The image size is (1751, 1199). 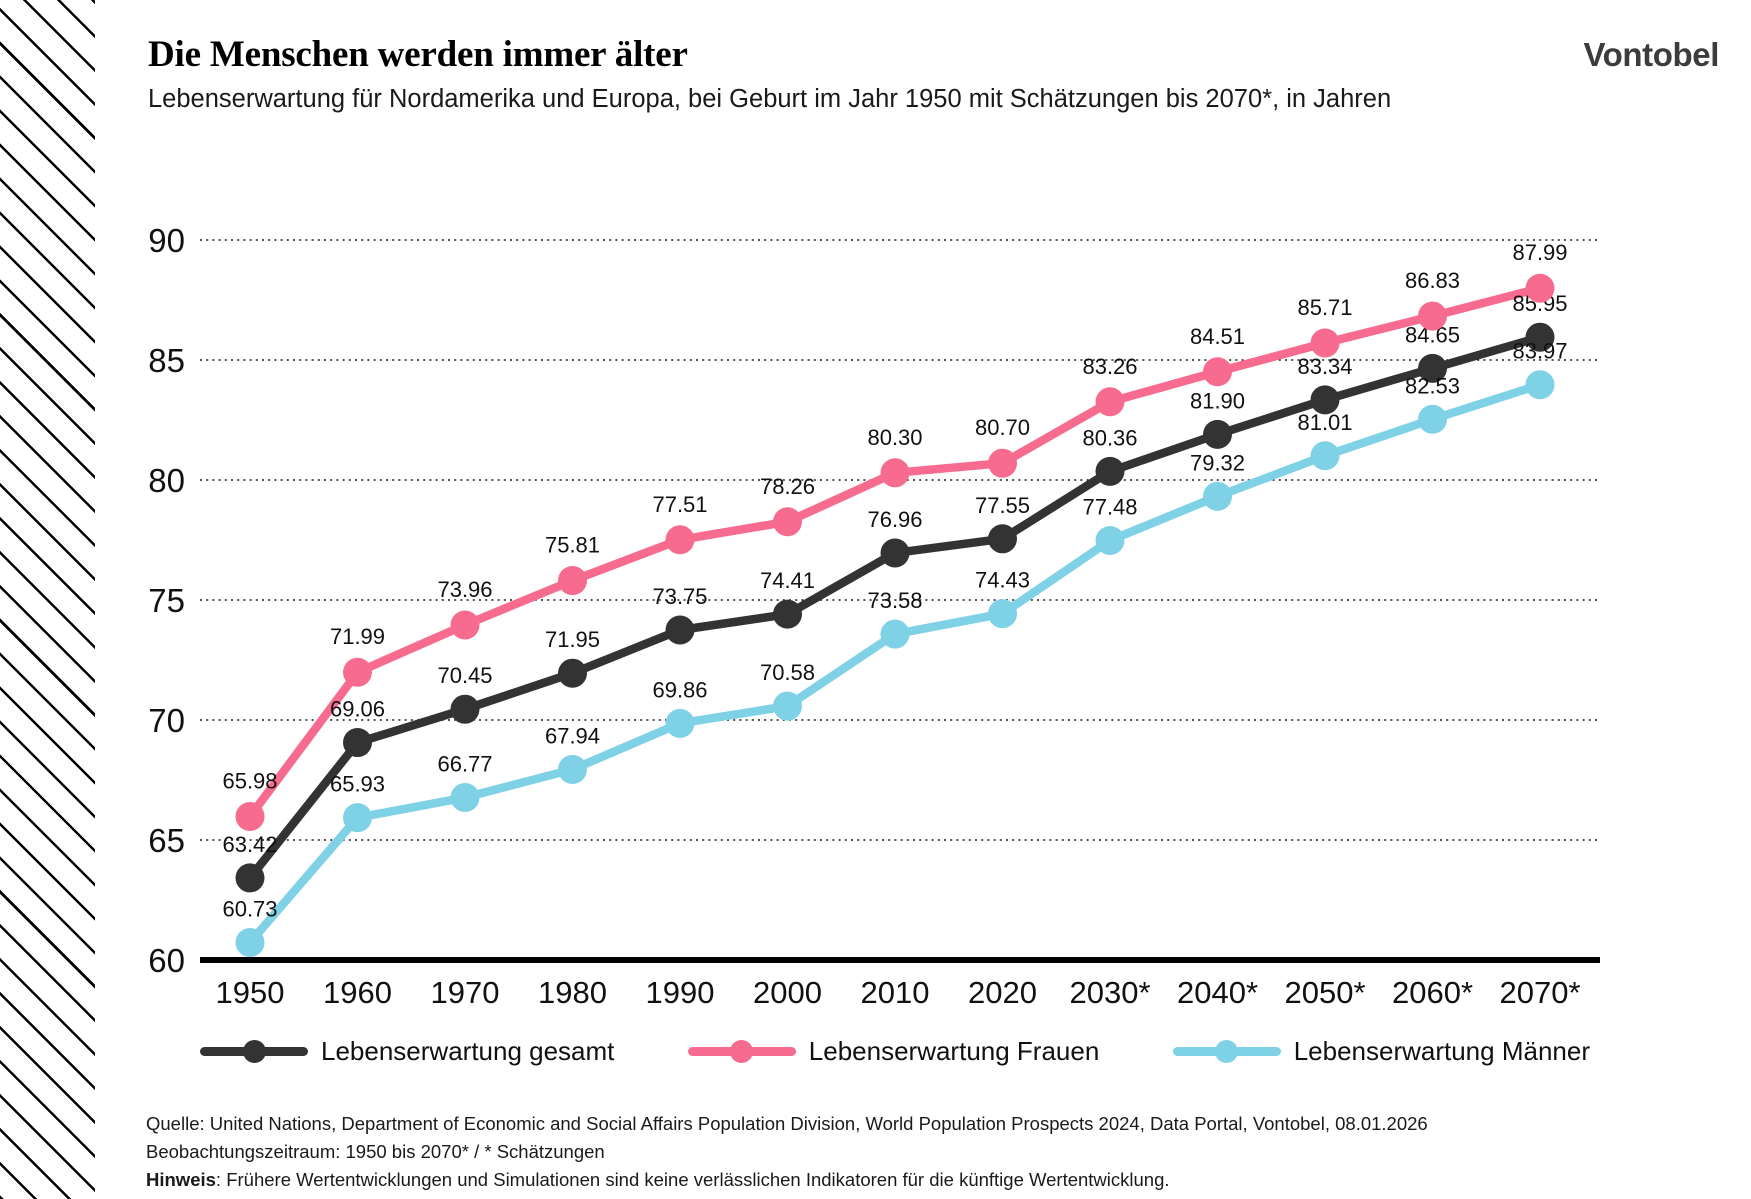 What do you see at coordinates (894, 437) in the screenshot?
I see `data-point-label: 80.30` at bounding box center [894, 437].